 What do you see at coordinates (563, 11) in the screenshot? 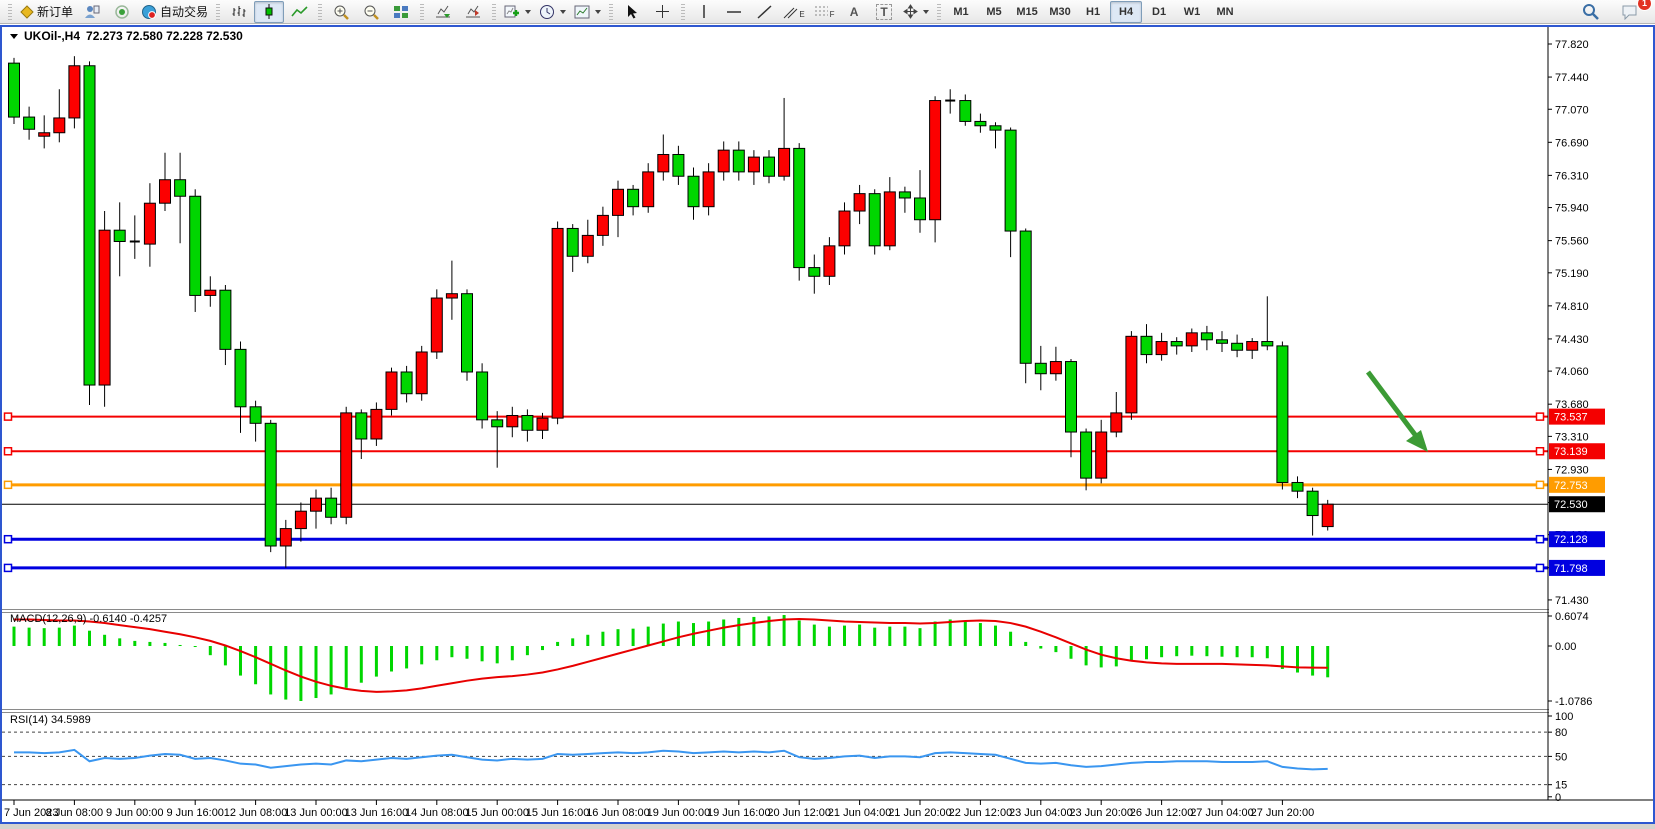
I see `periods-dropdown-arrow` at bounding box center [563, 11].